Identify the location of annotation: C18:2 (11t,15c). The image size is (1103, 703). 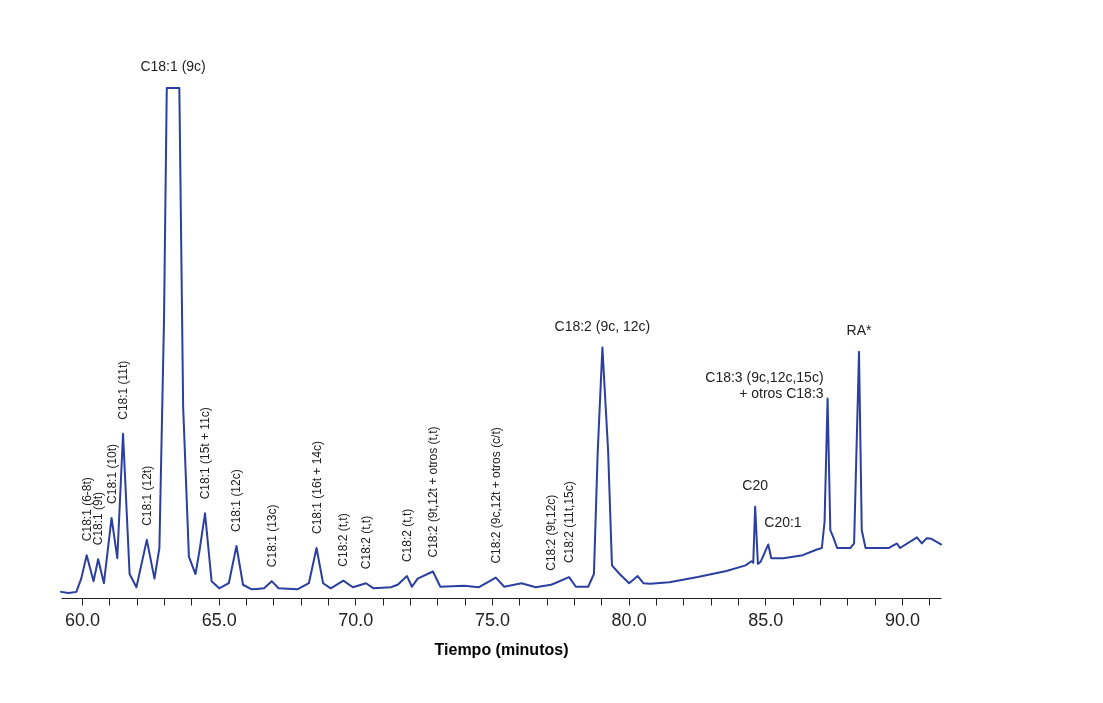
(569, 522).